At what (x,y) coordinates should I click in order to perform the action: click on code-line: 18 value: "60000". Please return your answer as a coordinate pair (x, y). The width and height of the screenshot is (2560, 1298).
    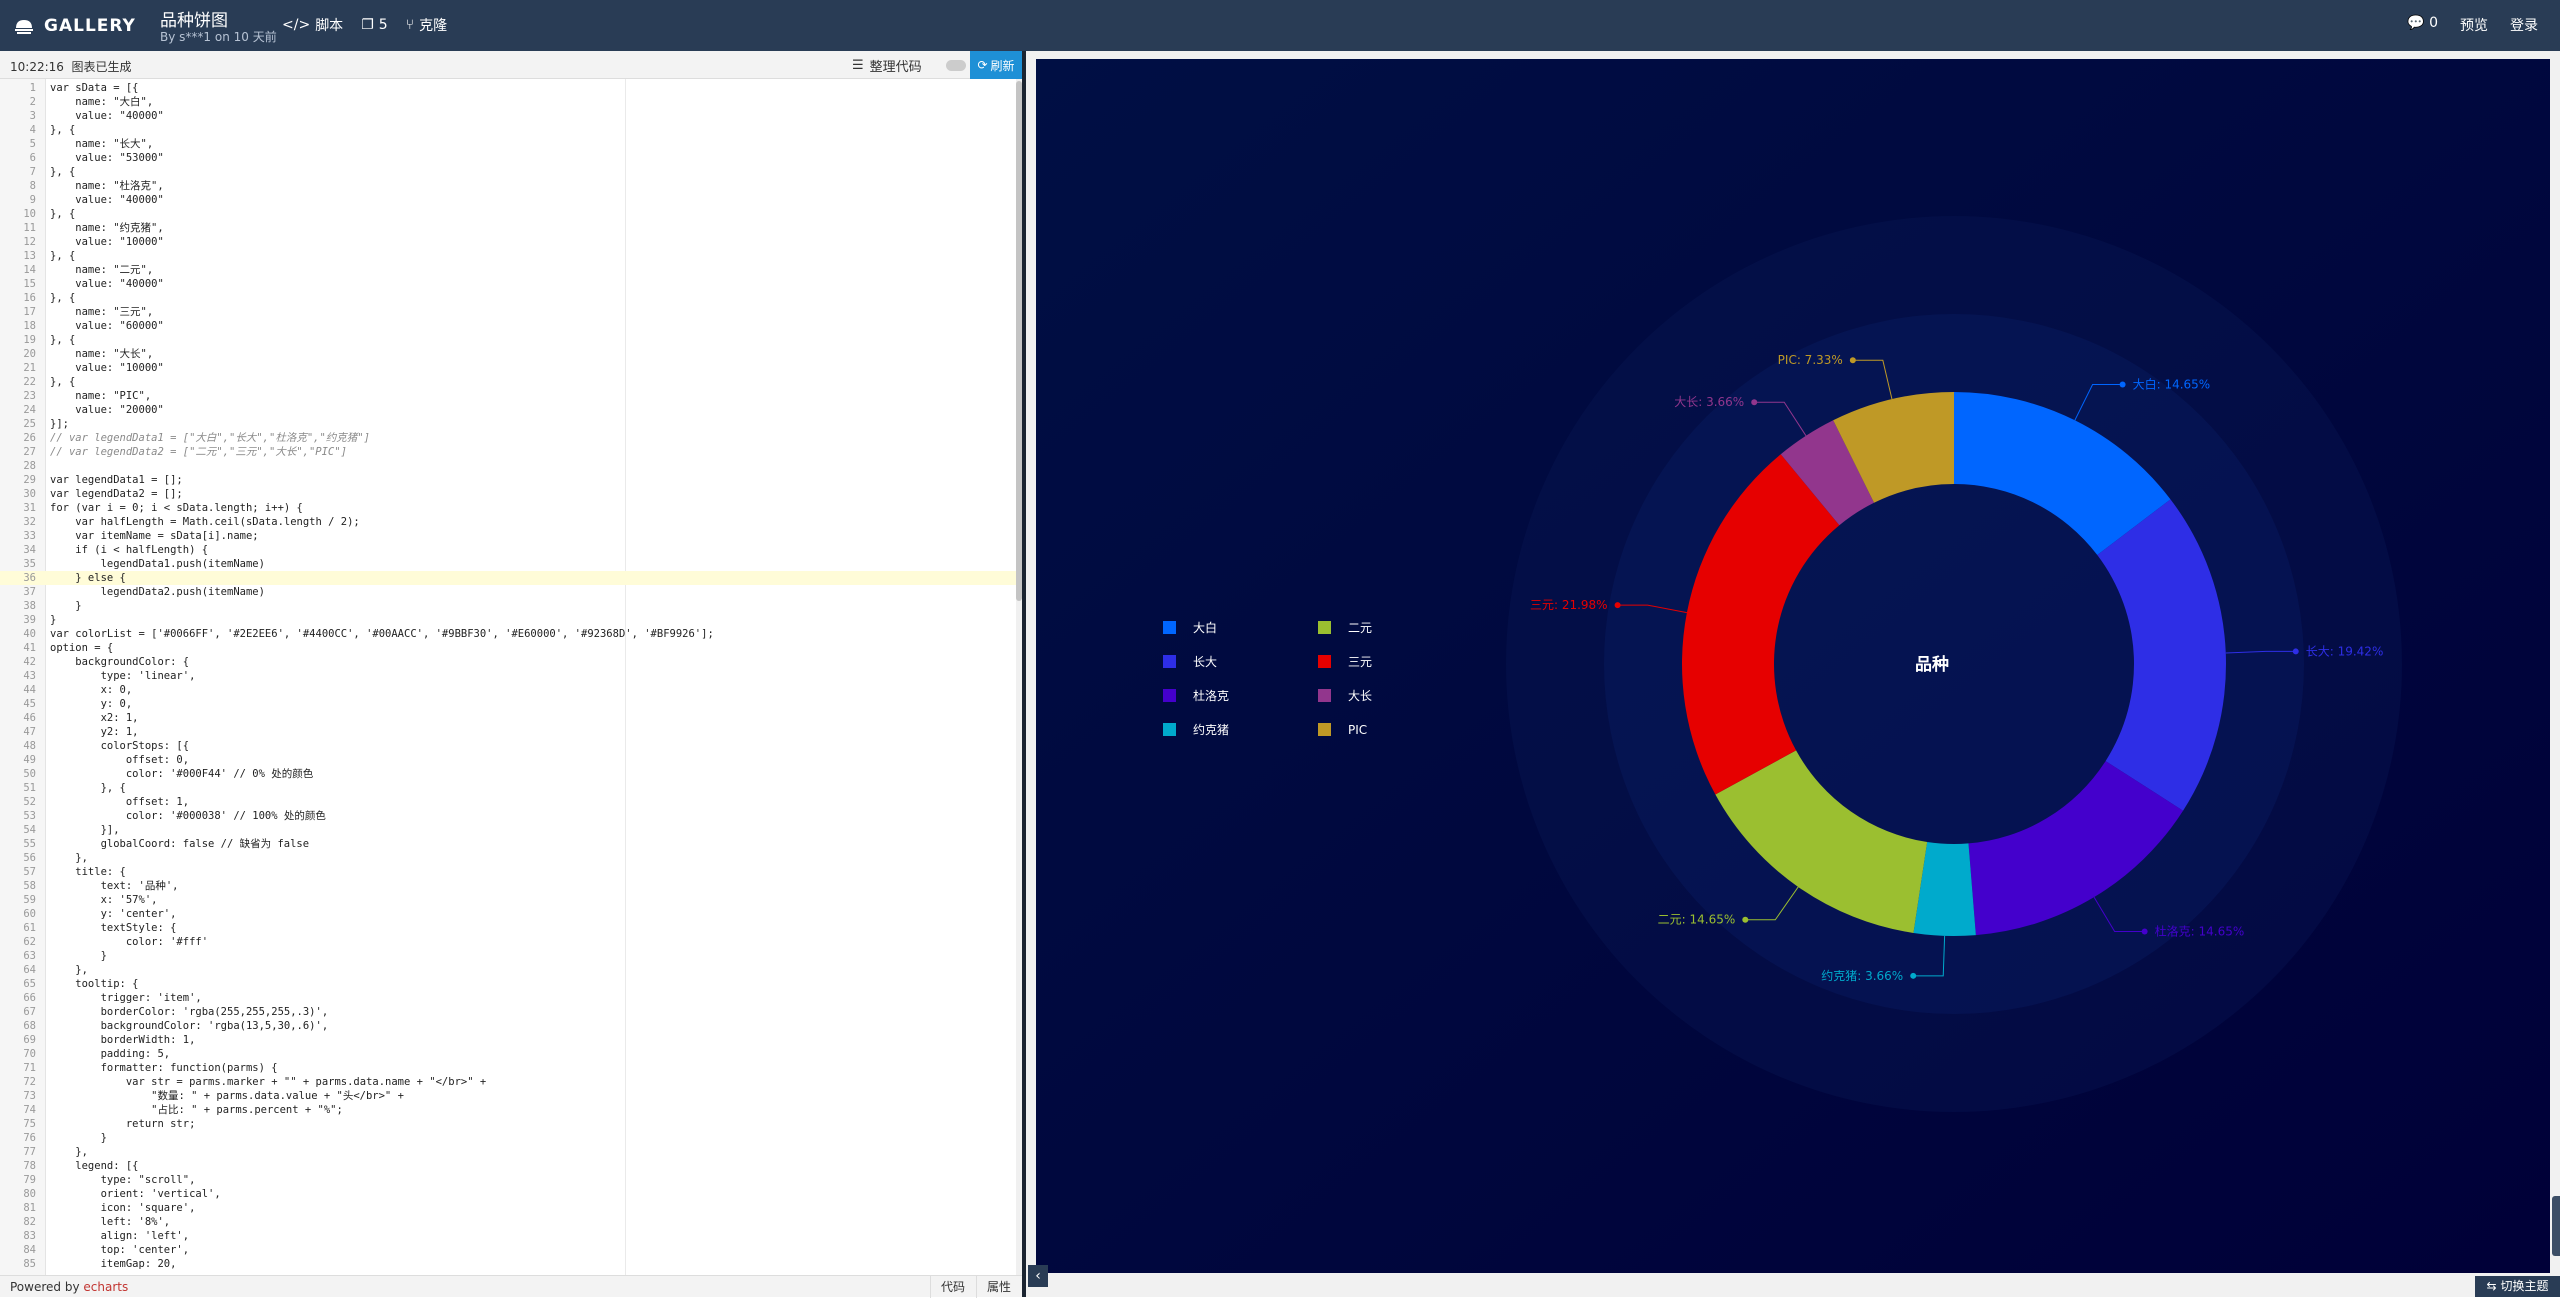
    Looking at the image, I should click on (508, 326).